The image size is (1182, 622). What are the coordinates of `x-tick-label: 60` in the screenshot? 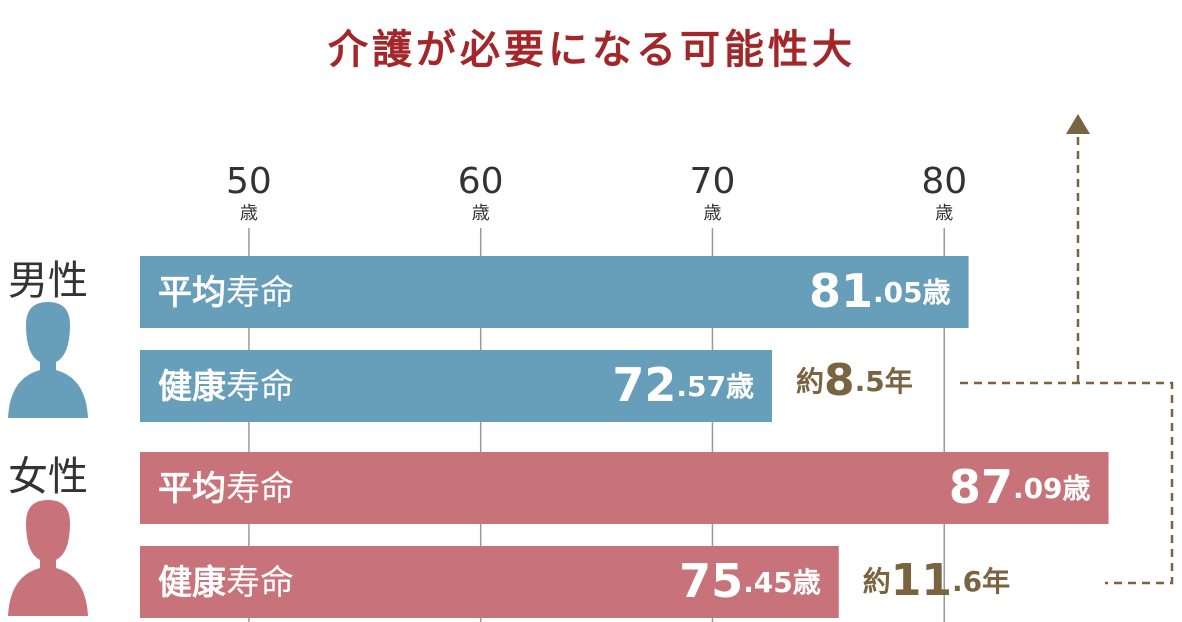 It's located at (481, 181).